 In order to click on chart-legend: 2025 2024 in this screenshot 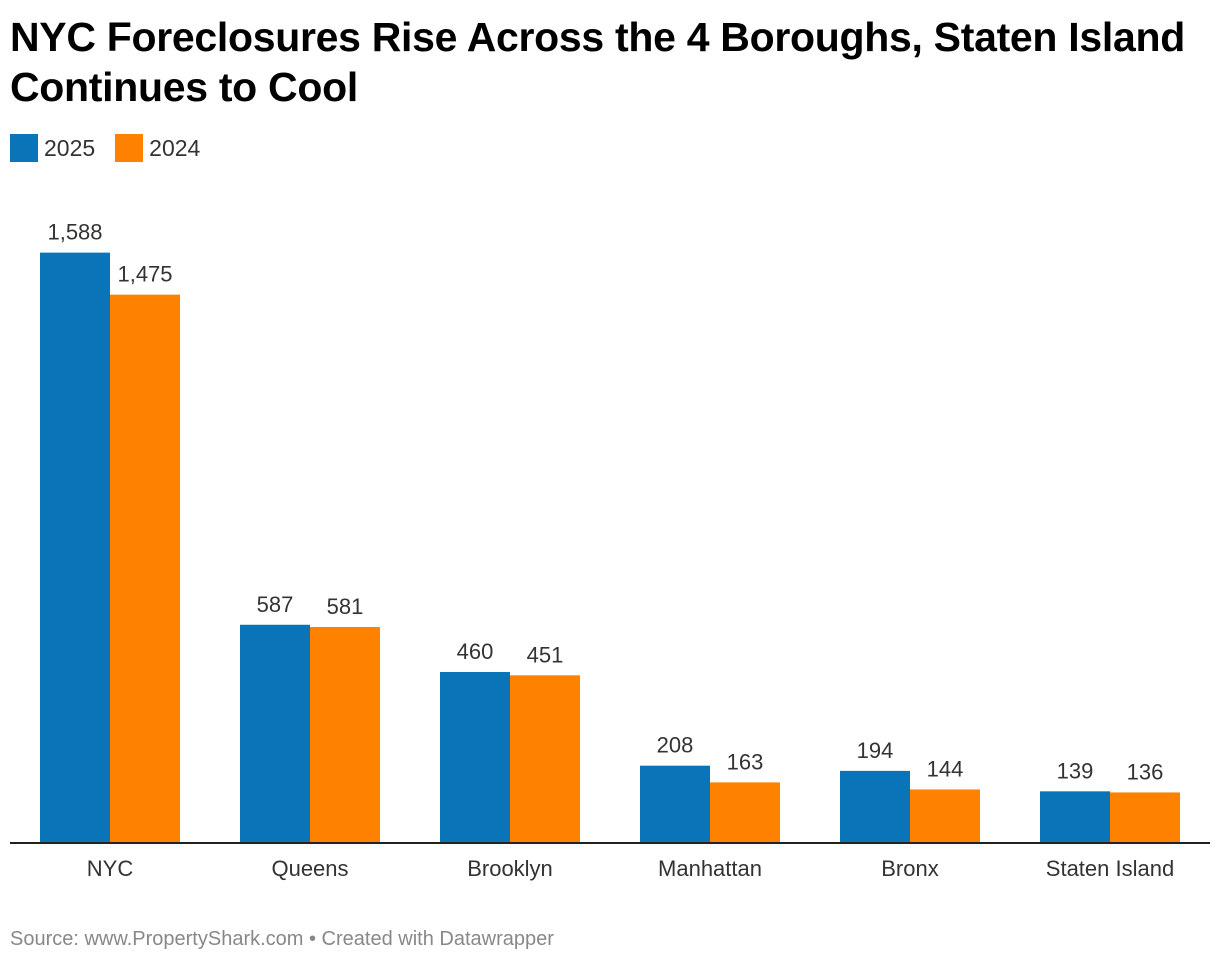, I will do `click(115, 148)`.